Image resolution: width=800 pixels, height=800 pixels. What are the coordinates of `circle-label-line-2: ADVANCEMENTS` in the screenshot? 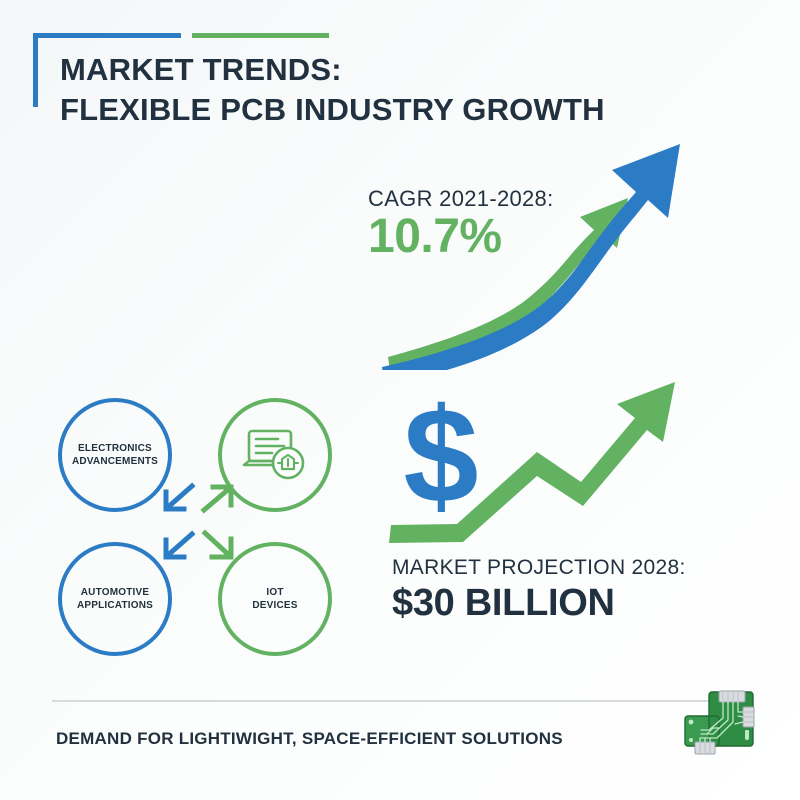 It's located at (115, 461).